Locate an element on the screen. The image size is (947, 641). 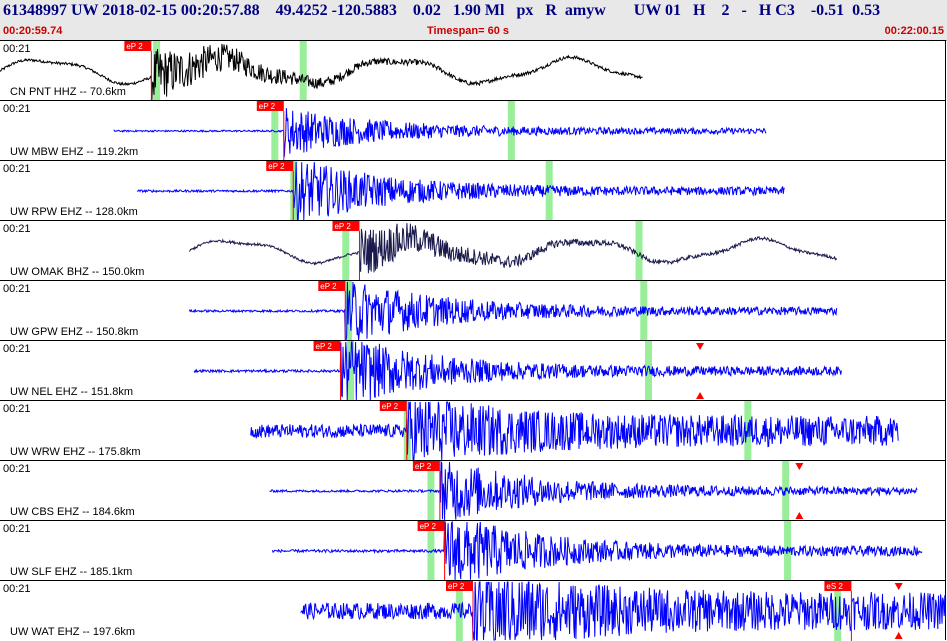
trace-panel: eP 2 00:21 UW NEL EHZ -- 151.8km is located at coordinates (473, 370).